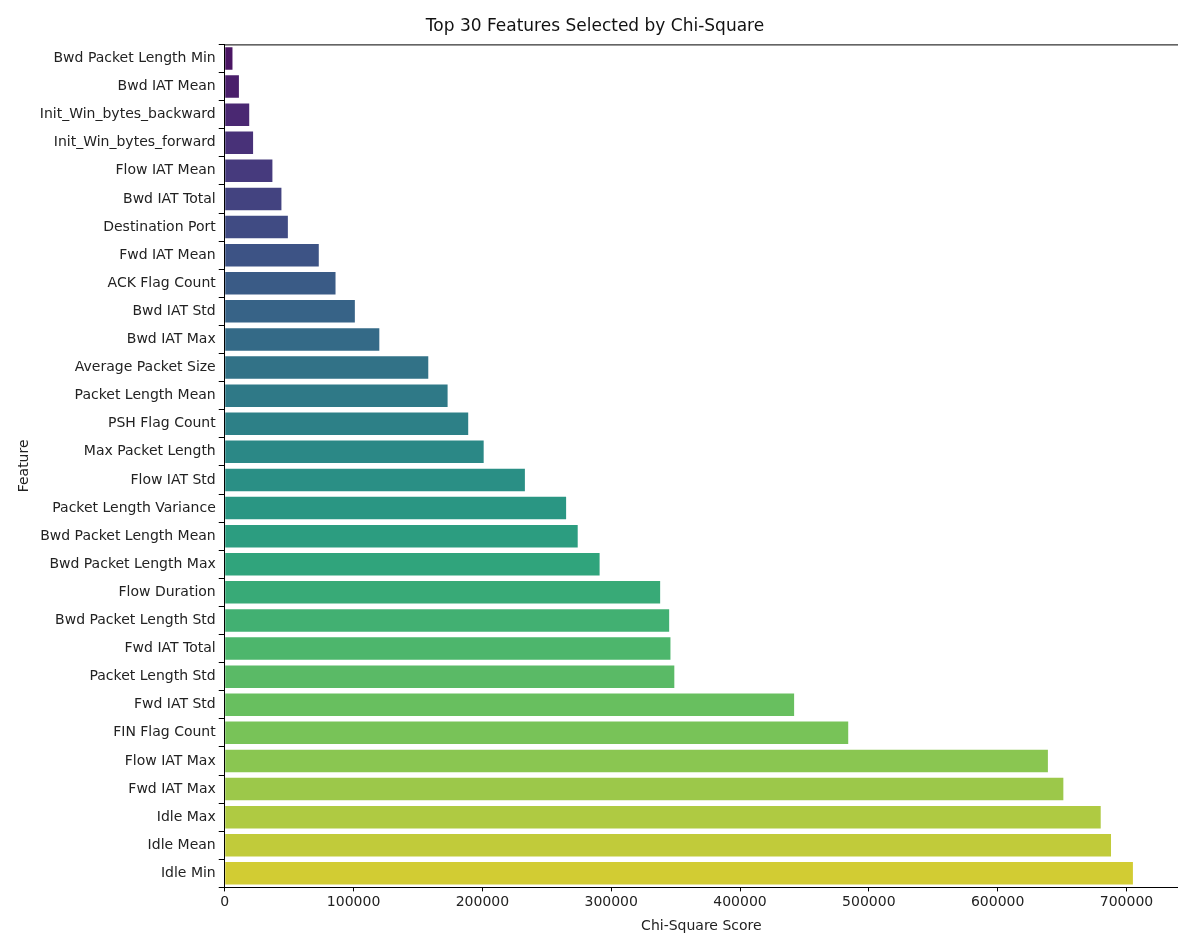  Describe the element at coordinates (167, 590) in the screenshot. I see `y-tick-label: Flow Duration` at that location.